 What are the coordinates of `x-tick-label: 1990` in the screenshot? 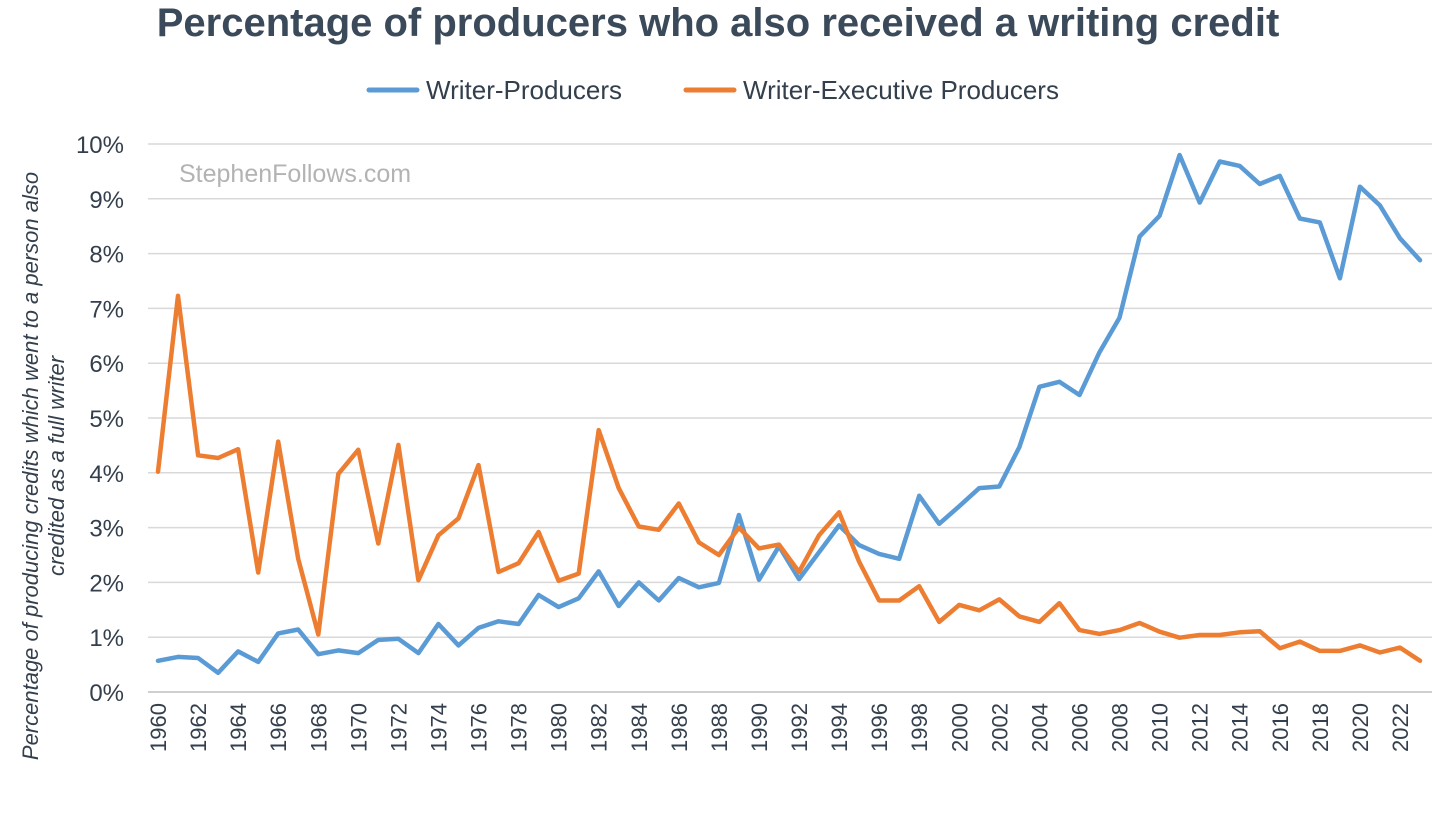 It's located at (759, 727).